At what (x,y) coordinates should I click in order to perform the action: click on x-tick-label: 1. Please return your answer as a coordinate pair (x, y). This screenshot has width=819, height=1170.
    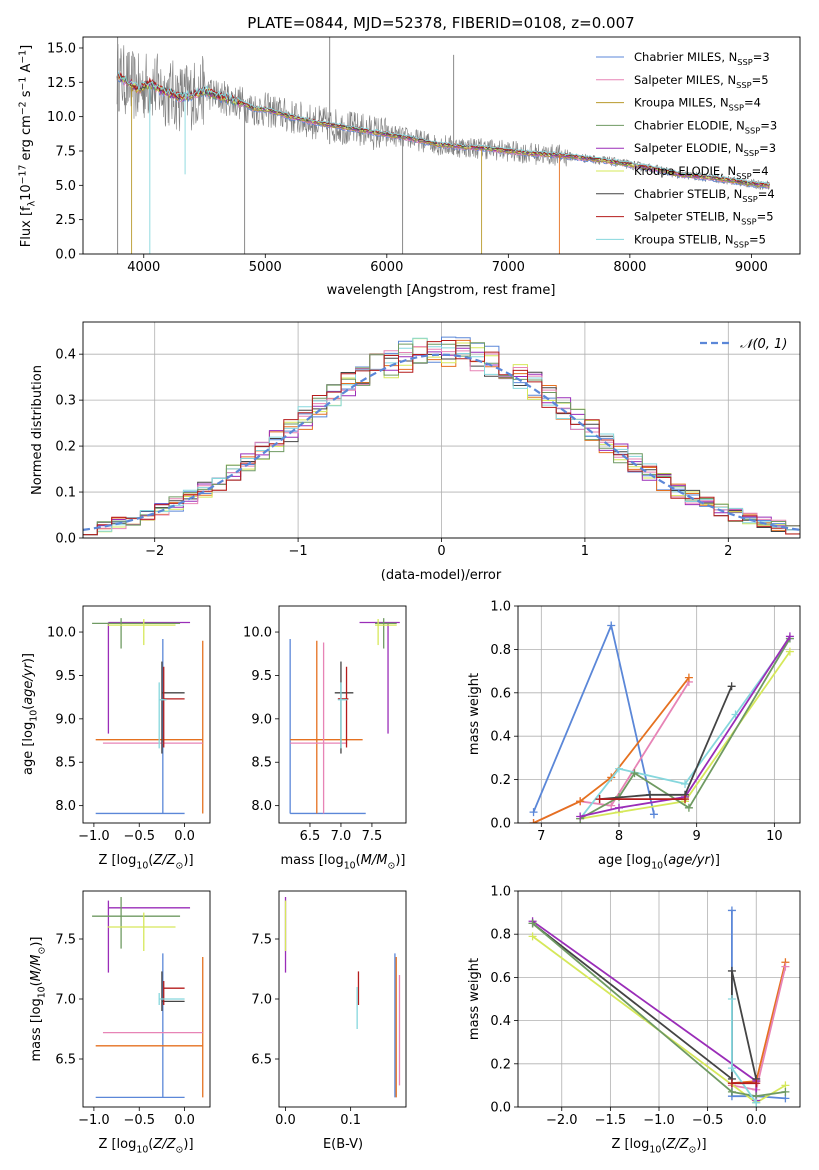
    Looking at the image, I should click on (585, 551).